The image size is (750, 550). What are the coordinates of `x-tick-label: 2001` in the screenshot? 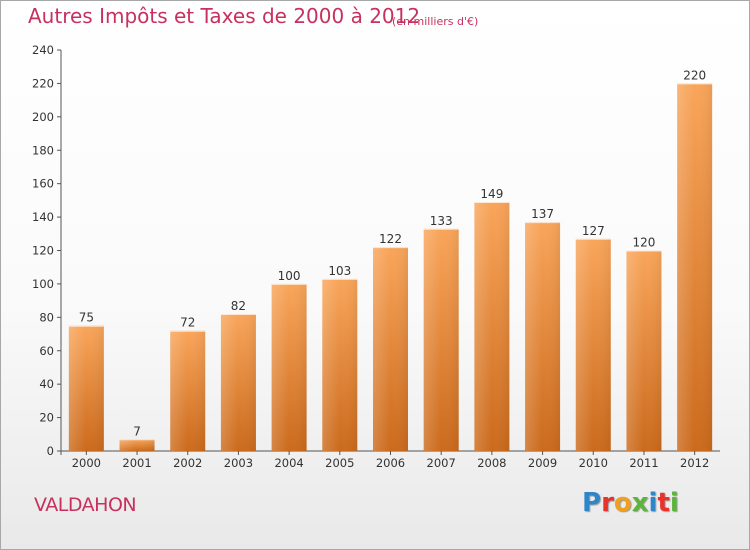 It's located at (136, 463).